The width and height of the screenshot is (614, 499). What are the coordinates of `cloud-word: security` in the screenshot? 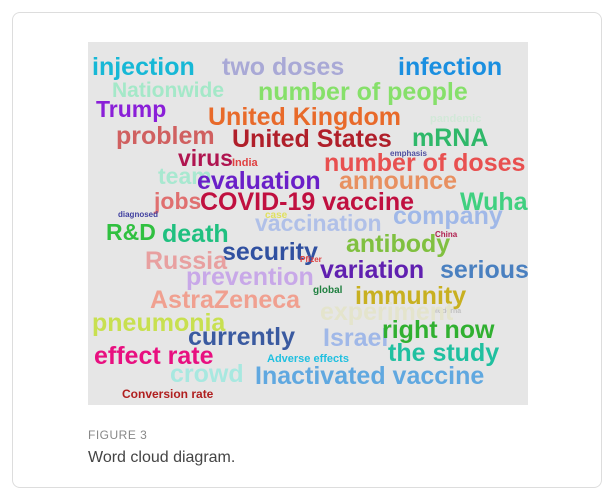 It's located at (270, 252).